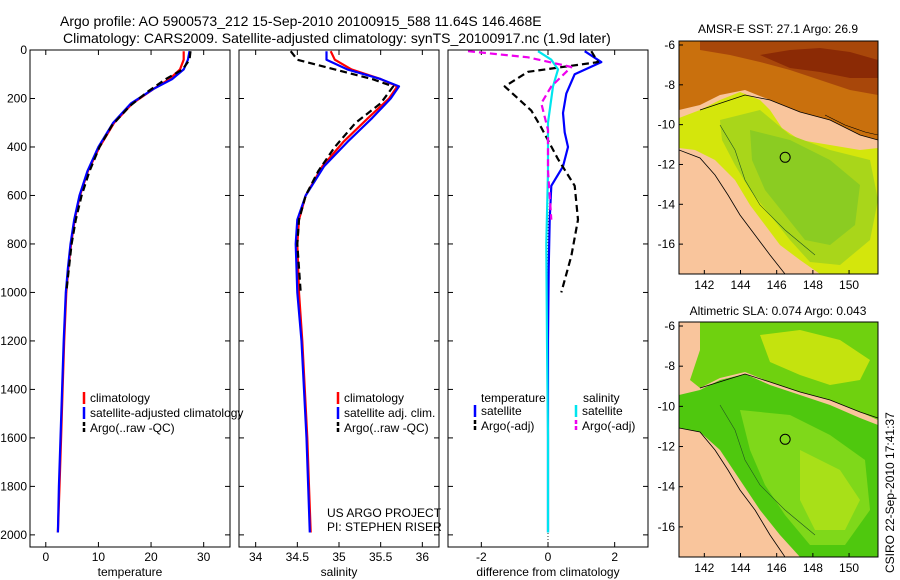 The width and height of the screenshot is (900, 580). What do you see at coordinates (851, 125) in the screenshot?
I see `sst-islands-outline` at bounding box center [851, 125].